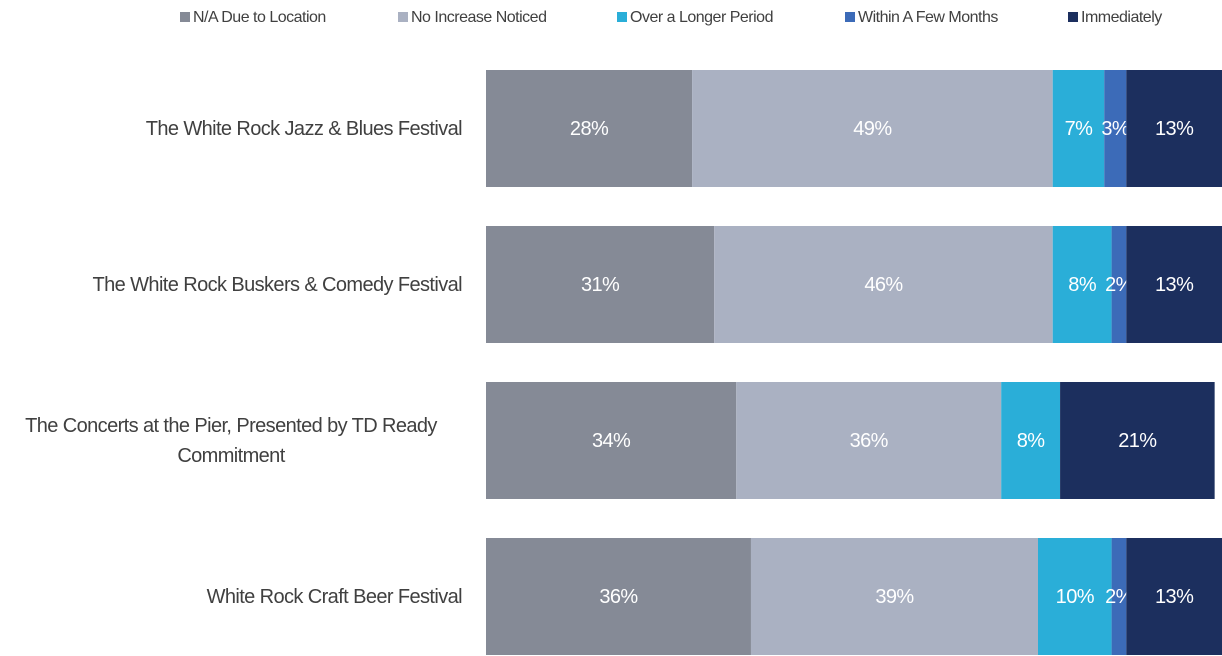 The image size is (1222, 656). Describe the element at coordinates (277, 284) in the screenshot. I see `category-label: The White Rock Buskers & Comedy Festival` at that location.